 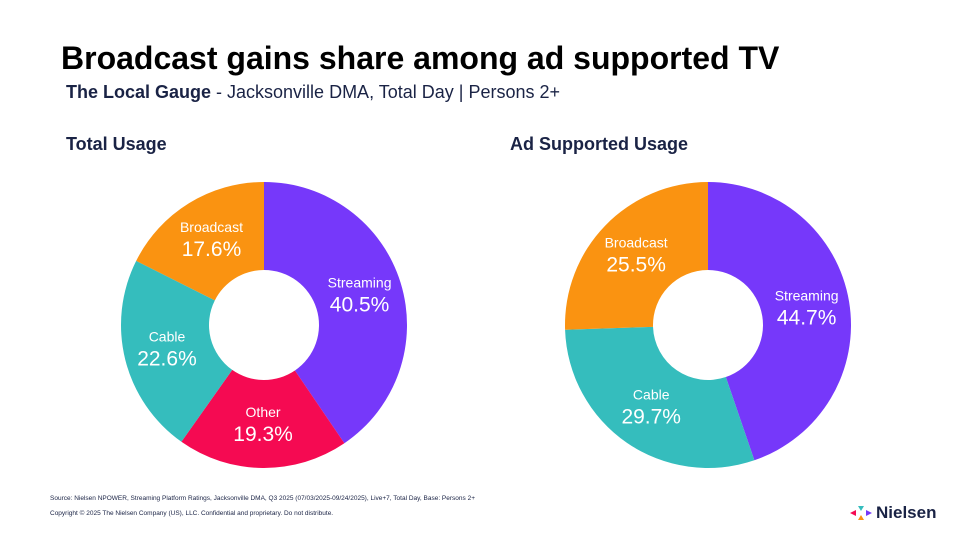 I want to click on nielsen-logo-text: Nielsen, so click(x=906, y=512).